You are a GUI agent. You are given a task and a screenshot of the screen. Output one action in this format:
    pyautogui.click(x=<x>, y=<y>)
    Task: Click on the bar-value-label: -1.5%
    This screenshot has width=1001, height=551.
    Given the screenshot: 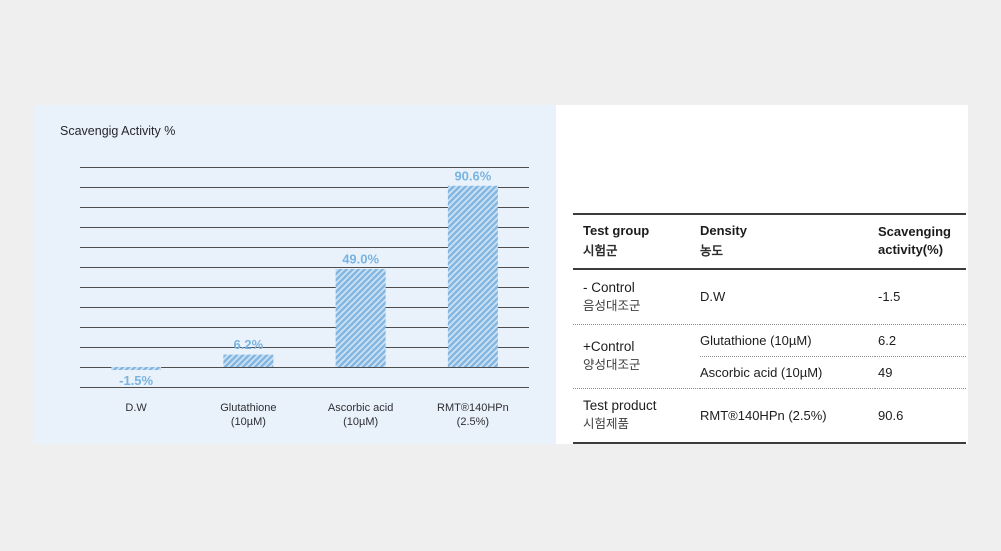 What is the action you would take?
    pyautogui.click(x=136, y=380)
    